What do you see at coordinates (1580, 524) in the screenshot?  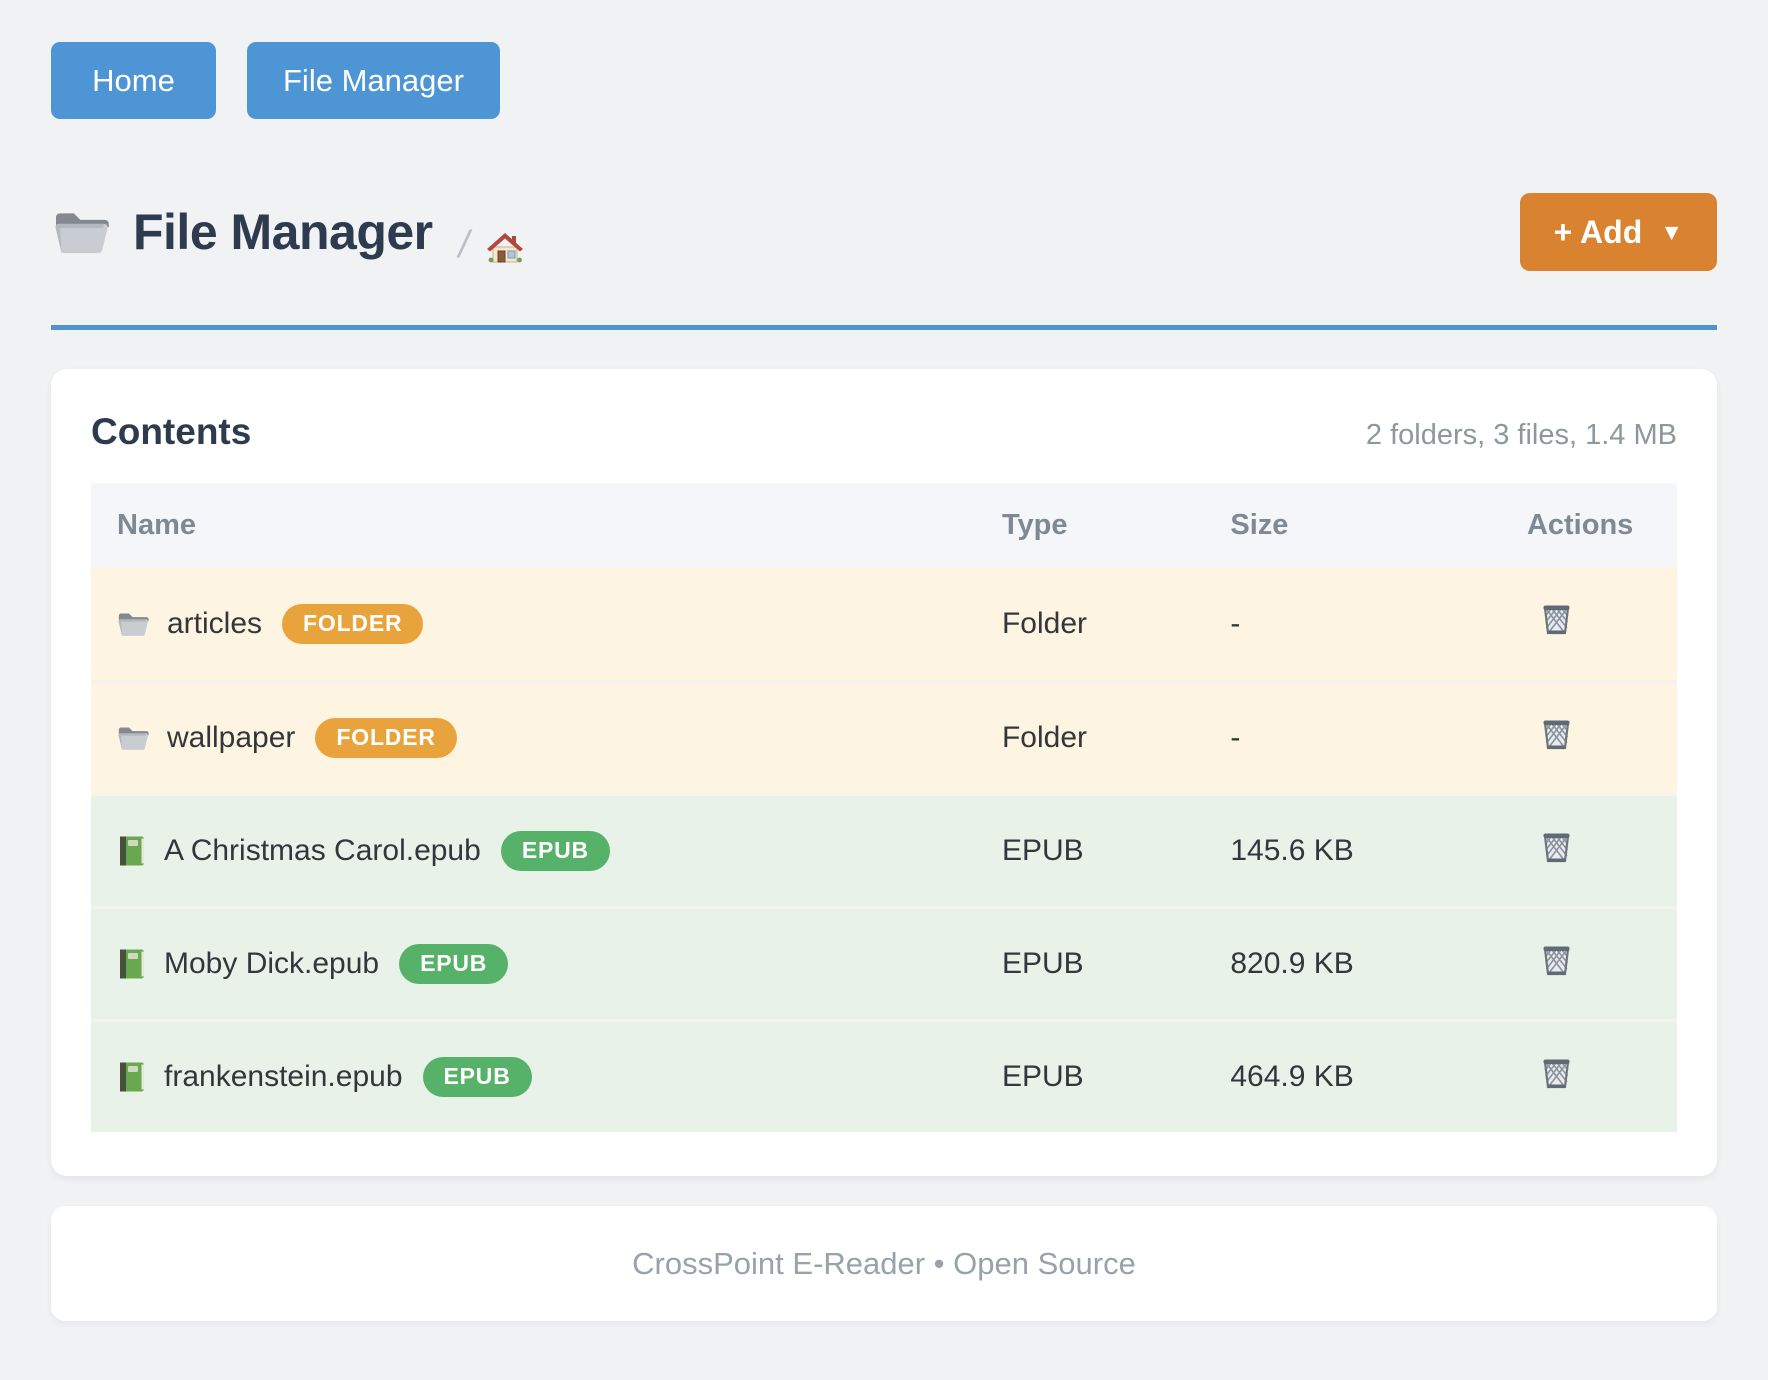 I see `column-header-actions: Actions` at bounding box center [1580, 524].